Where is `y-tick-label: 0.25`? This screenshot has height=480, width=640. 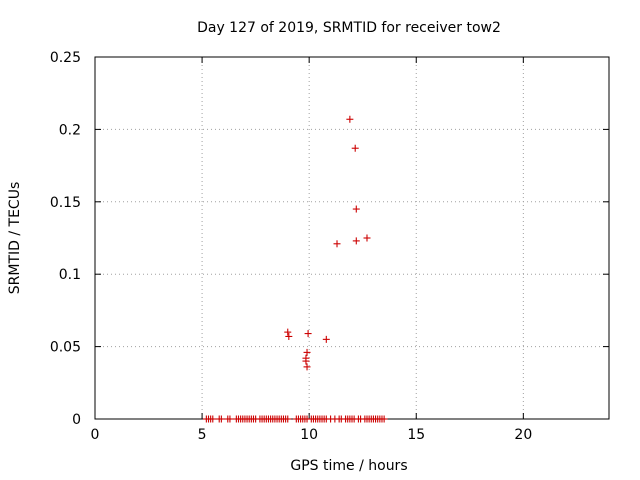 y-tick-label: 0.25 is located at coordinates (65, 58).